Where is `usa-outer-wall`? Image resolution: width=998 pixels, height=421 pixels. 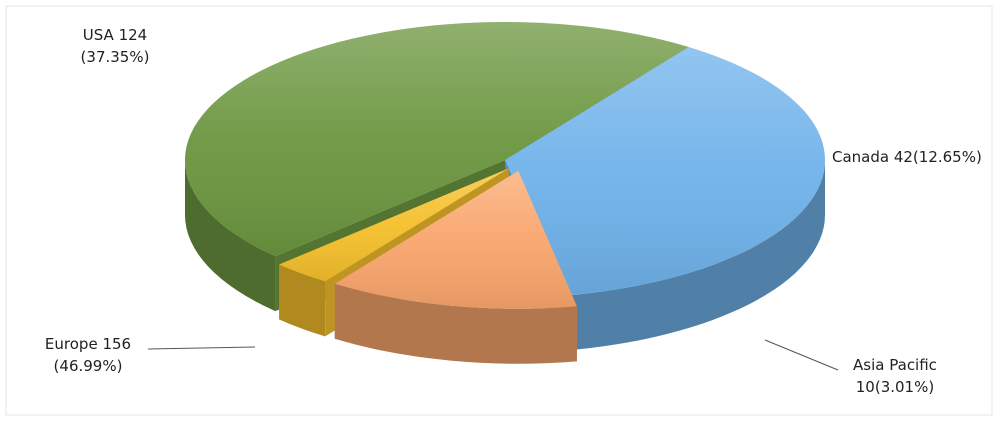
usa-outer-wall is located at coordinates (694, 255).